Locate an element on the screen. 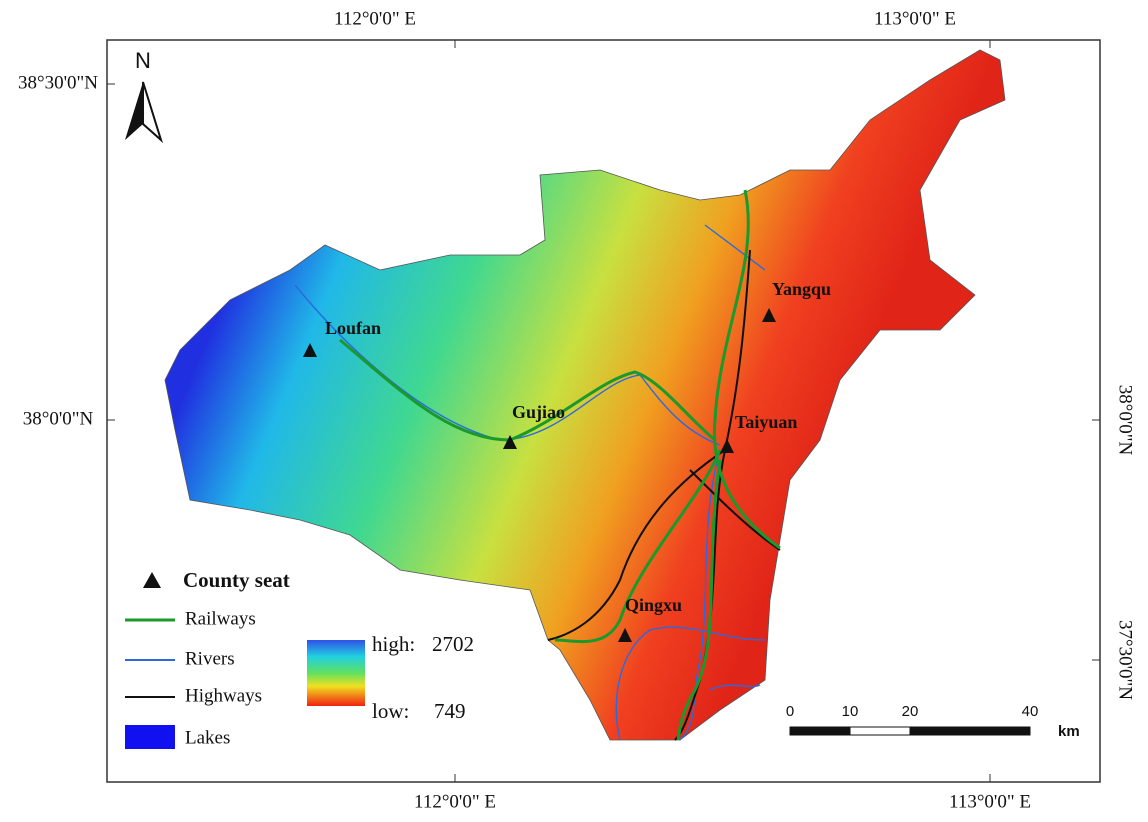 The height and width of the screenshot is (822, 1148). legend-label: low: is located at coordinates (390, 711).